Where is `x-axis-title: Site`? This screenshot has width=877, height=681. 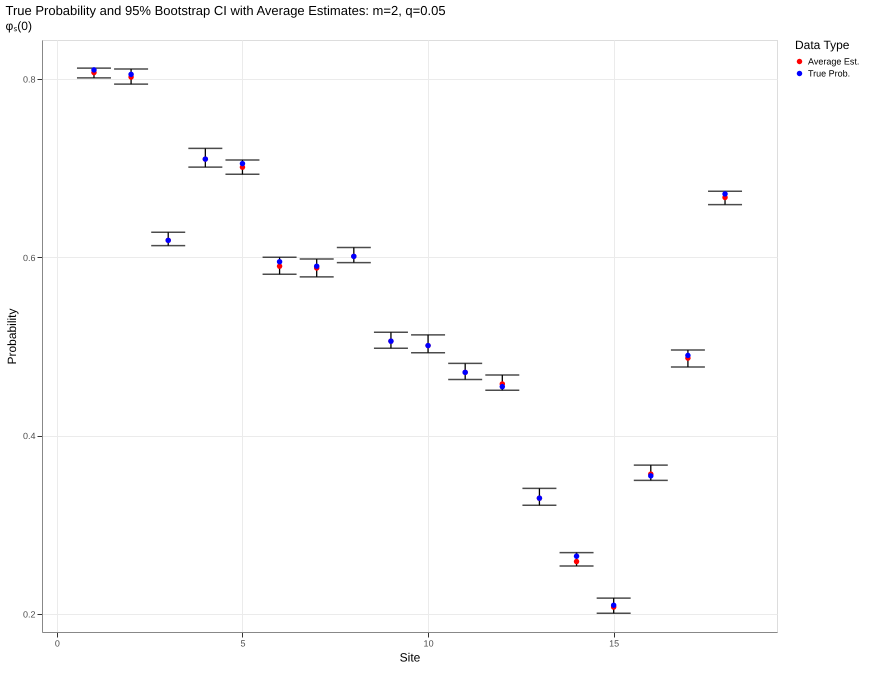 x-axis-title: Site is located at coordinates (410, 657).